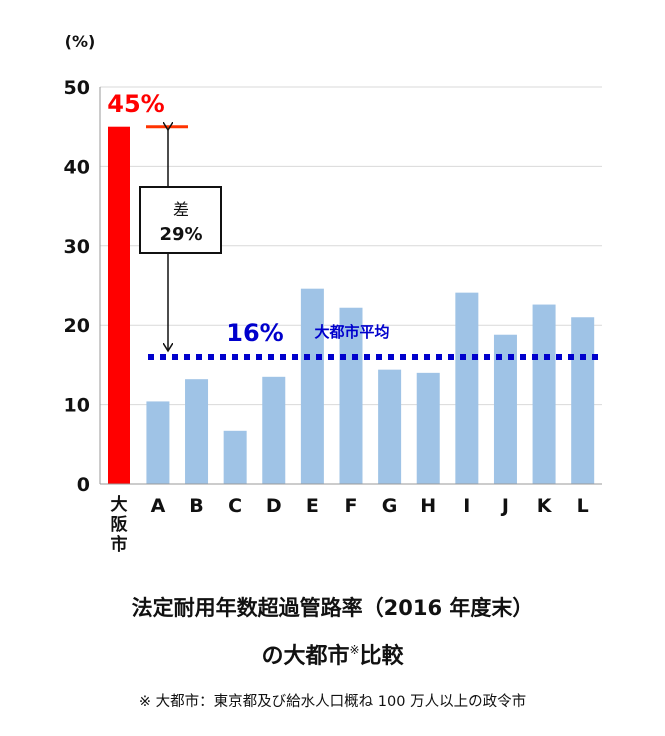  What do you see at coordinates (80, 41) in the screenshot?
I see `y-axis-unit-label: (%)` at bounding box center [80, 41].